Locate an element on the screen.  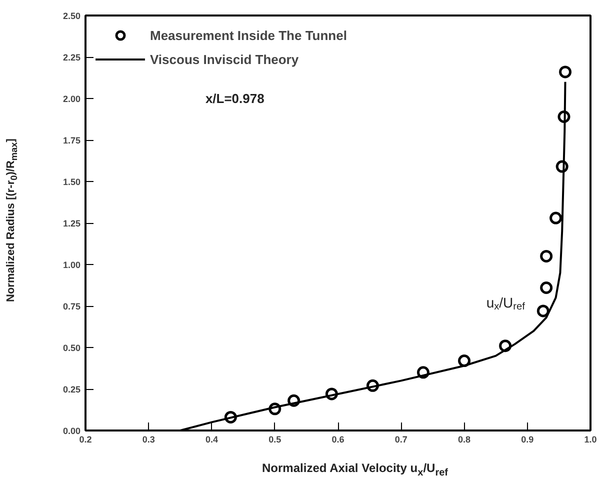
x-tick-label: 0.4 is located at coordinates (211, 439).